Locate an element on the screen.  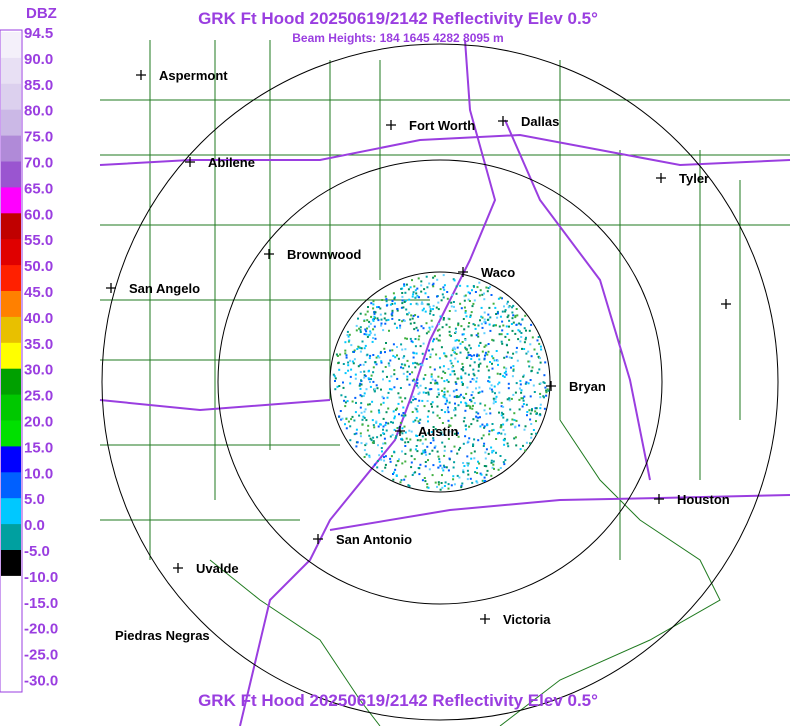
city-marker is located at coordinates (141, 75).